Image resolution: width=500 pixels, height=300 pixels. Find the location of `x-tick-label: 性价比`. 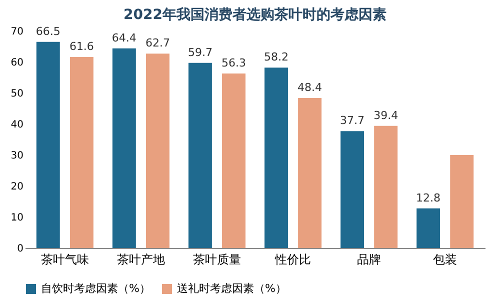

x-tick-label: 性价比 is located at coordinates (293, 259).